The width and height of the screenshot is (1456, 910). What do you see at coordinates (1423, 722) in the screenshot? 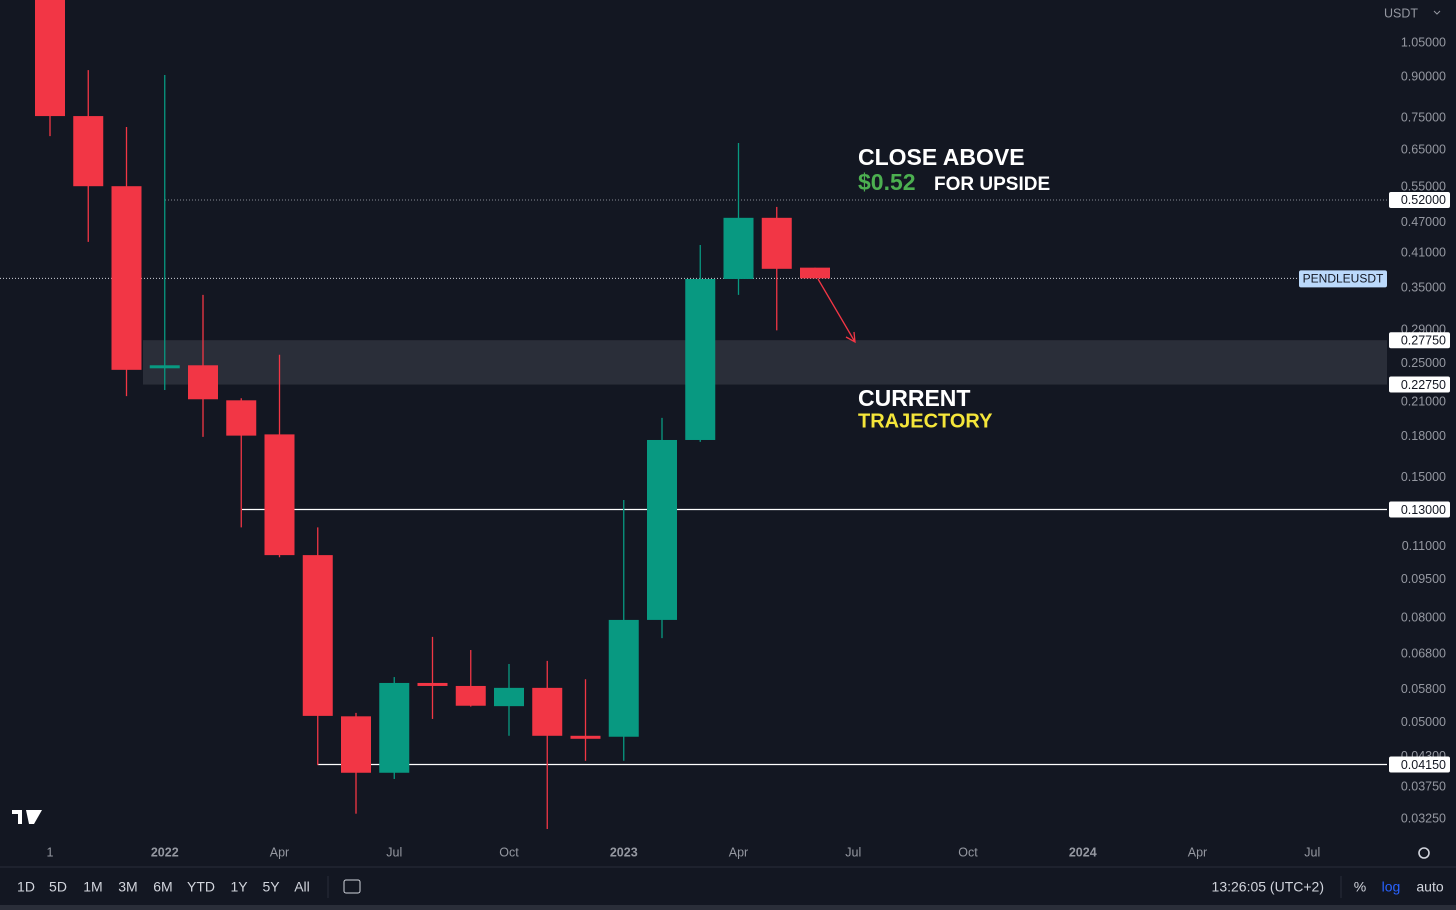
I see `y-tick-label: 0.05000` at bounding box center [1423, 722].